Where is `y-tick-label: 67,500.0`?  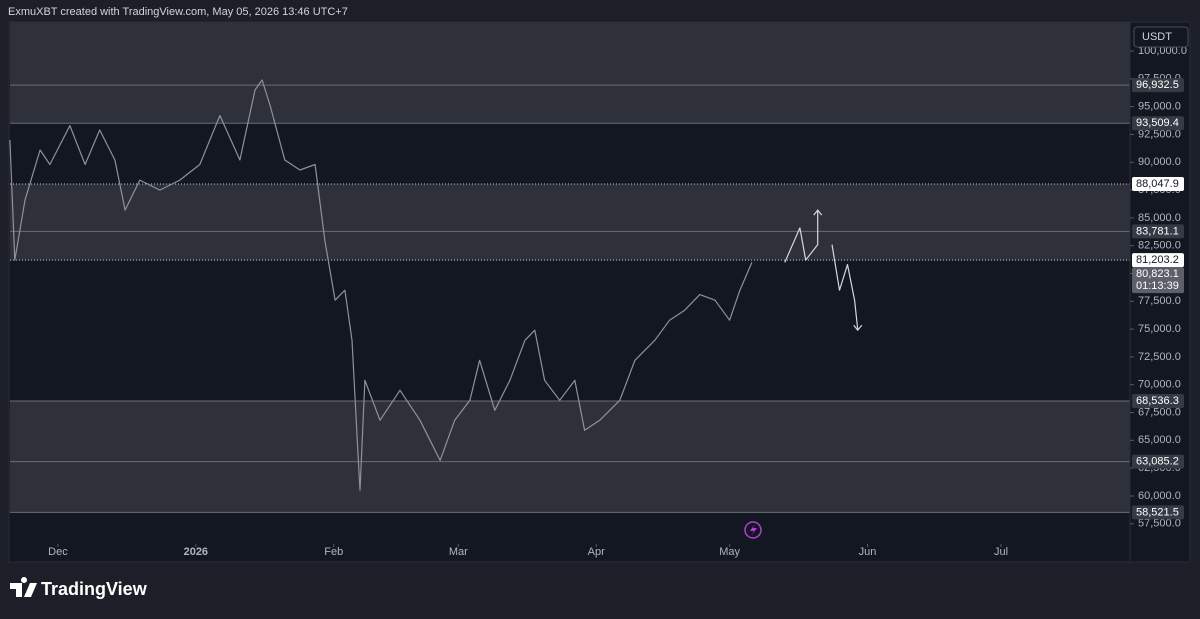 y-tick-label: 67,500.0 is located at coordinates (1159, 412).